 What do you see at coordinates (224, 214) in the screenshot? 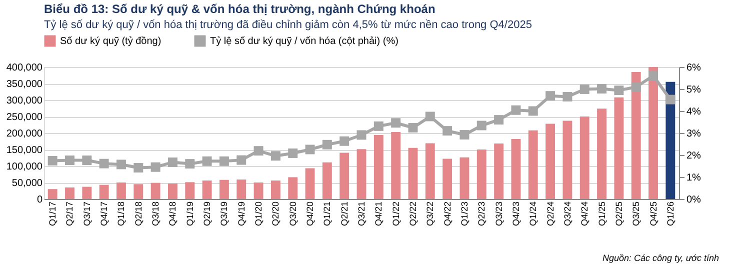
I see `x-tick-label: Q3/19` at bounding box center [224, 214].